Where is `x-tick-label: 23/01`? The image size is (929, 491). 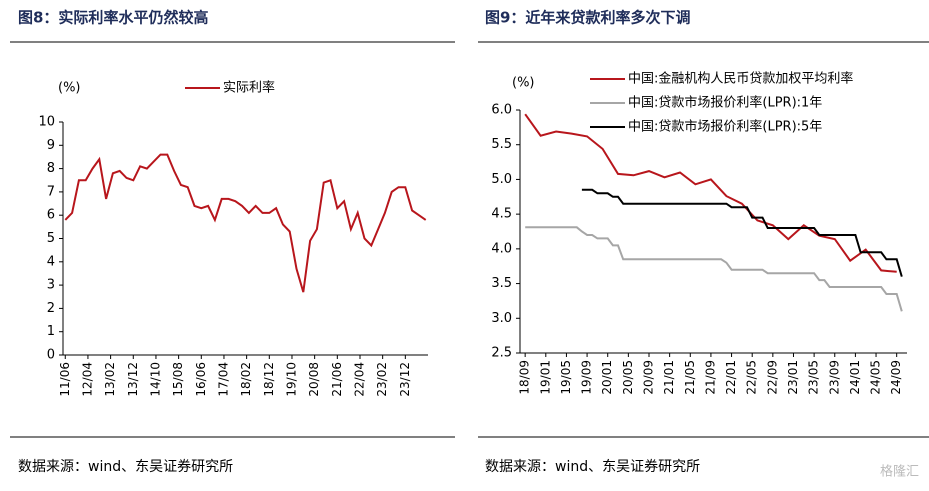 x-tick-label: 23/01 is located at coordinates (793, 377).